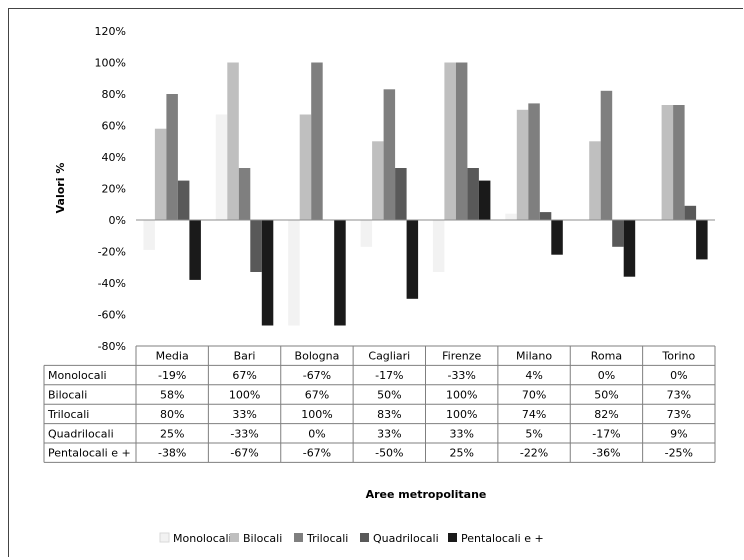 This screenshot has height=560, width=744. I want to click on category-label: Firenze, so click(461, 356).